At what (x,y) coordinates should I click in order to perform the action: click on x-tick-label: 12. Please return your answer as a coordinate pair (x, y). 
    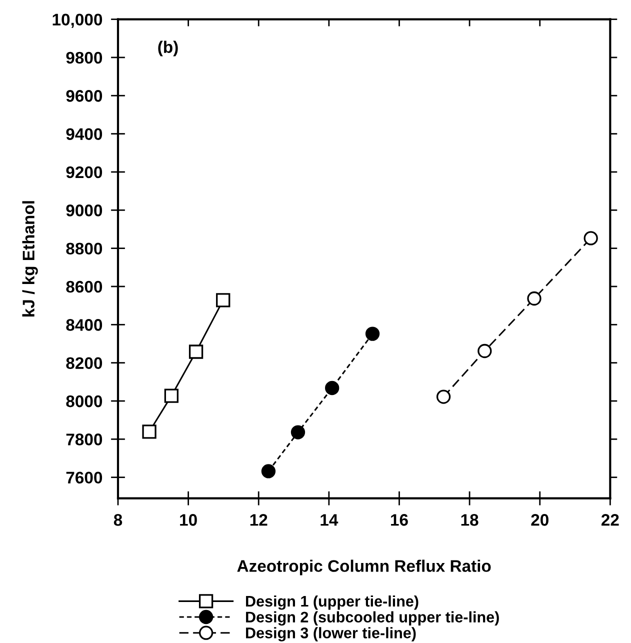
    Looking at the image, I should click on (259, 520).